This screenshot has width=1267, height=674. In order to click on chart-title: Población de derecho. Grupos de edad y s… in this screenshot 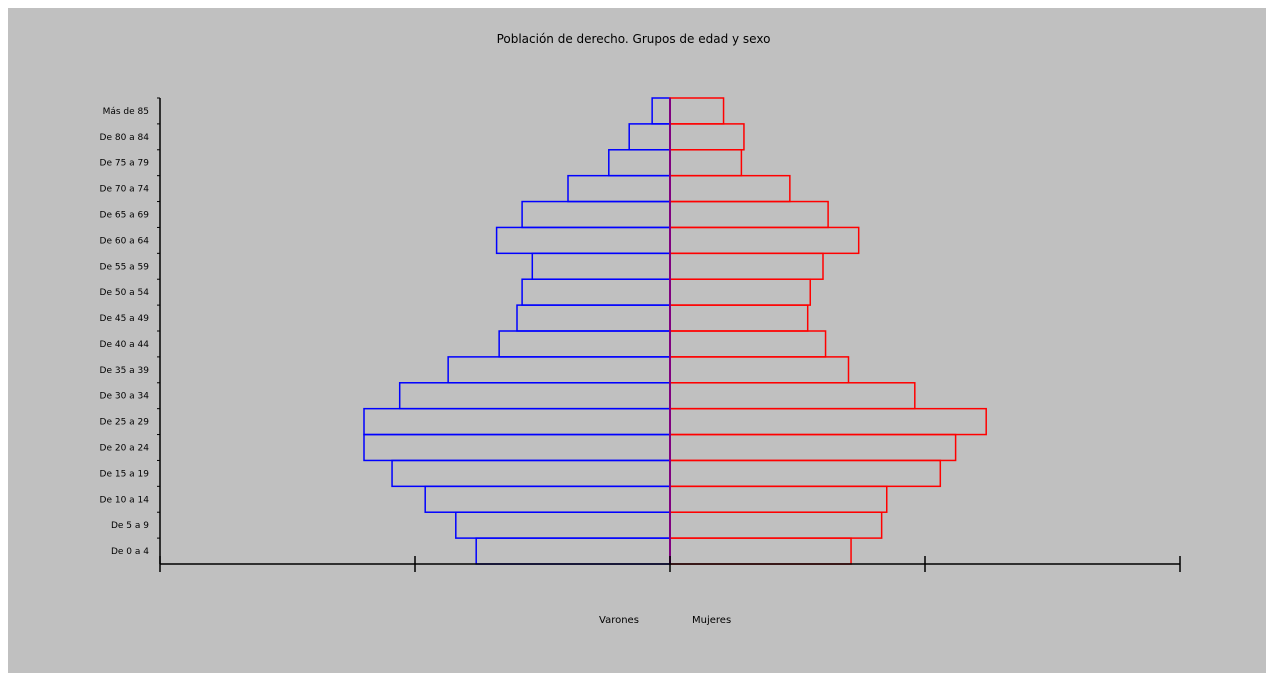, I will do `click(633, 39)`.